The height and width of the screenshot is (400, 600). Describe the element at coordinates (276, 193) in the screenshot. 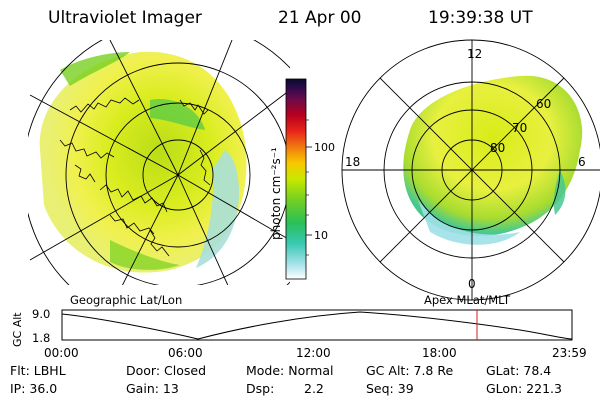

I see `colorbar-label: photon cm⁻²s⁻¹` at that location.